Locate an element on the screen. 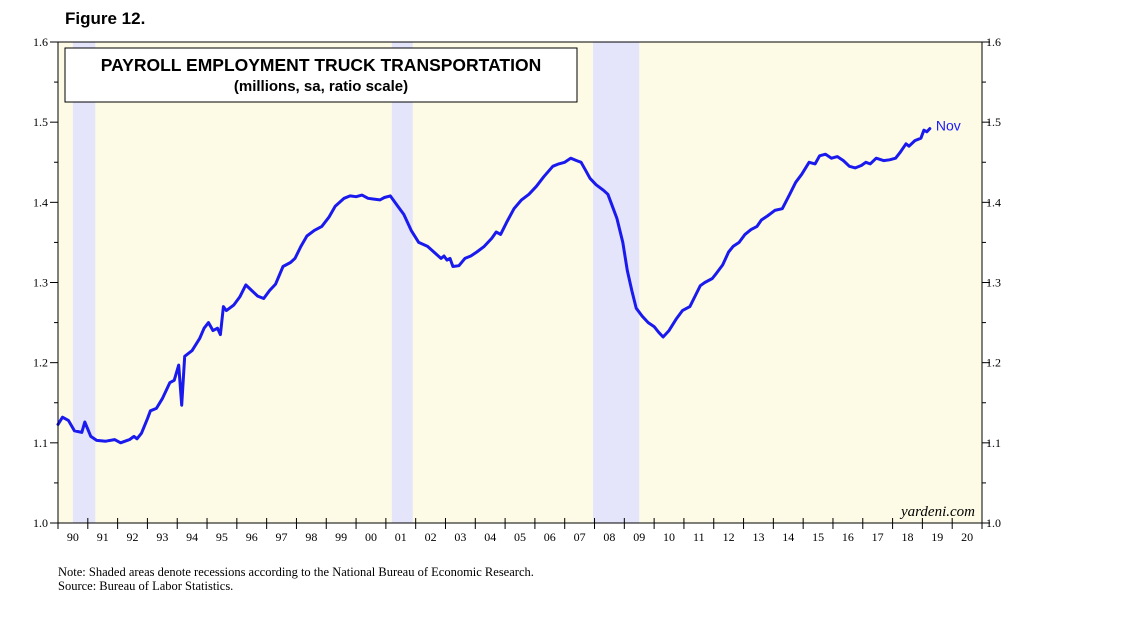 The width and height of the screenshot is (1138, 621). x-tick-label: 20 is located at coordinates (967, 537).